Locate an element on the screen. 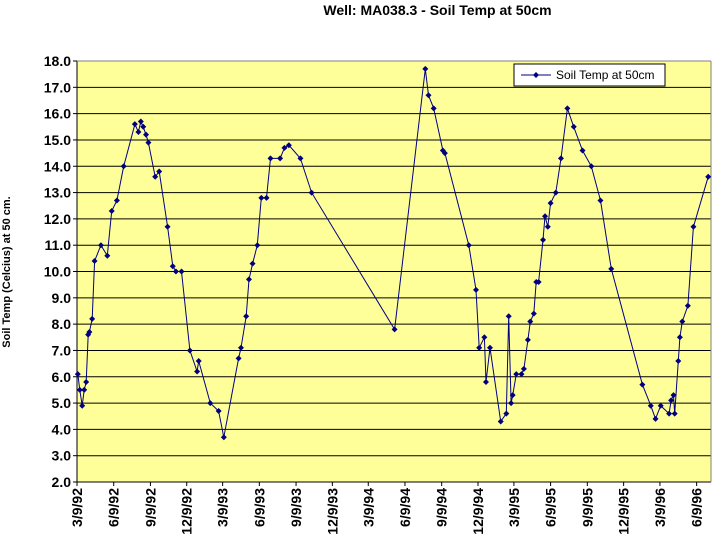 The height and width of the screenshot is (545, 725). y-tick-label: 10.0 is located at coordinates (57, 272).